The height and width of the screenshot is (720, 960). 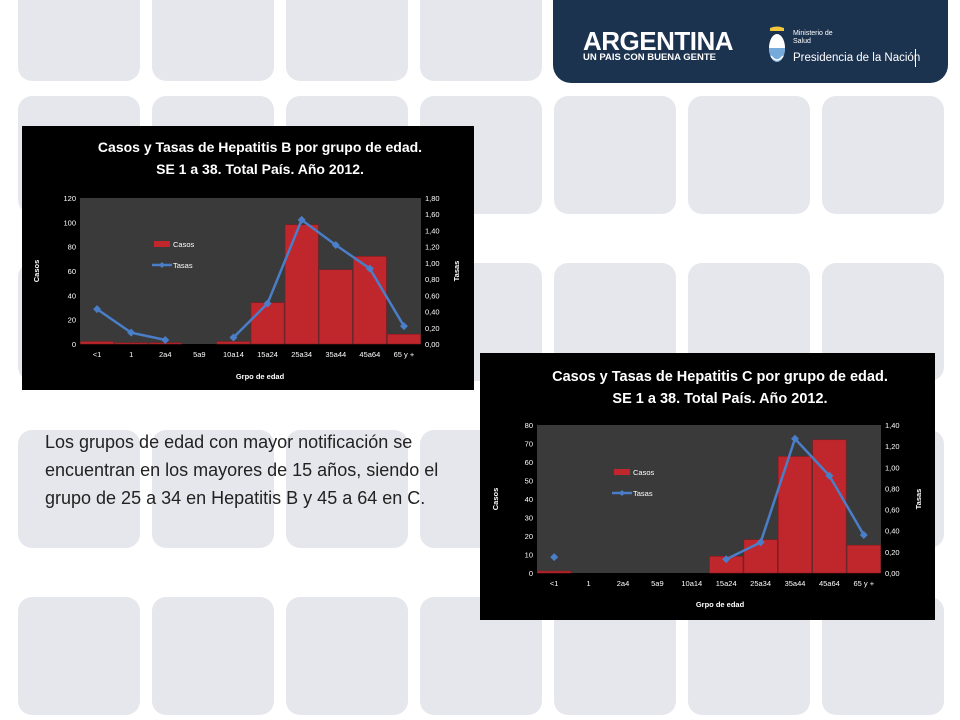 I want to click on y2-tick-label: 1,60, so click(x=432, y=214).